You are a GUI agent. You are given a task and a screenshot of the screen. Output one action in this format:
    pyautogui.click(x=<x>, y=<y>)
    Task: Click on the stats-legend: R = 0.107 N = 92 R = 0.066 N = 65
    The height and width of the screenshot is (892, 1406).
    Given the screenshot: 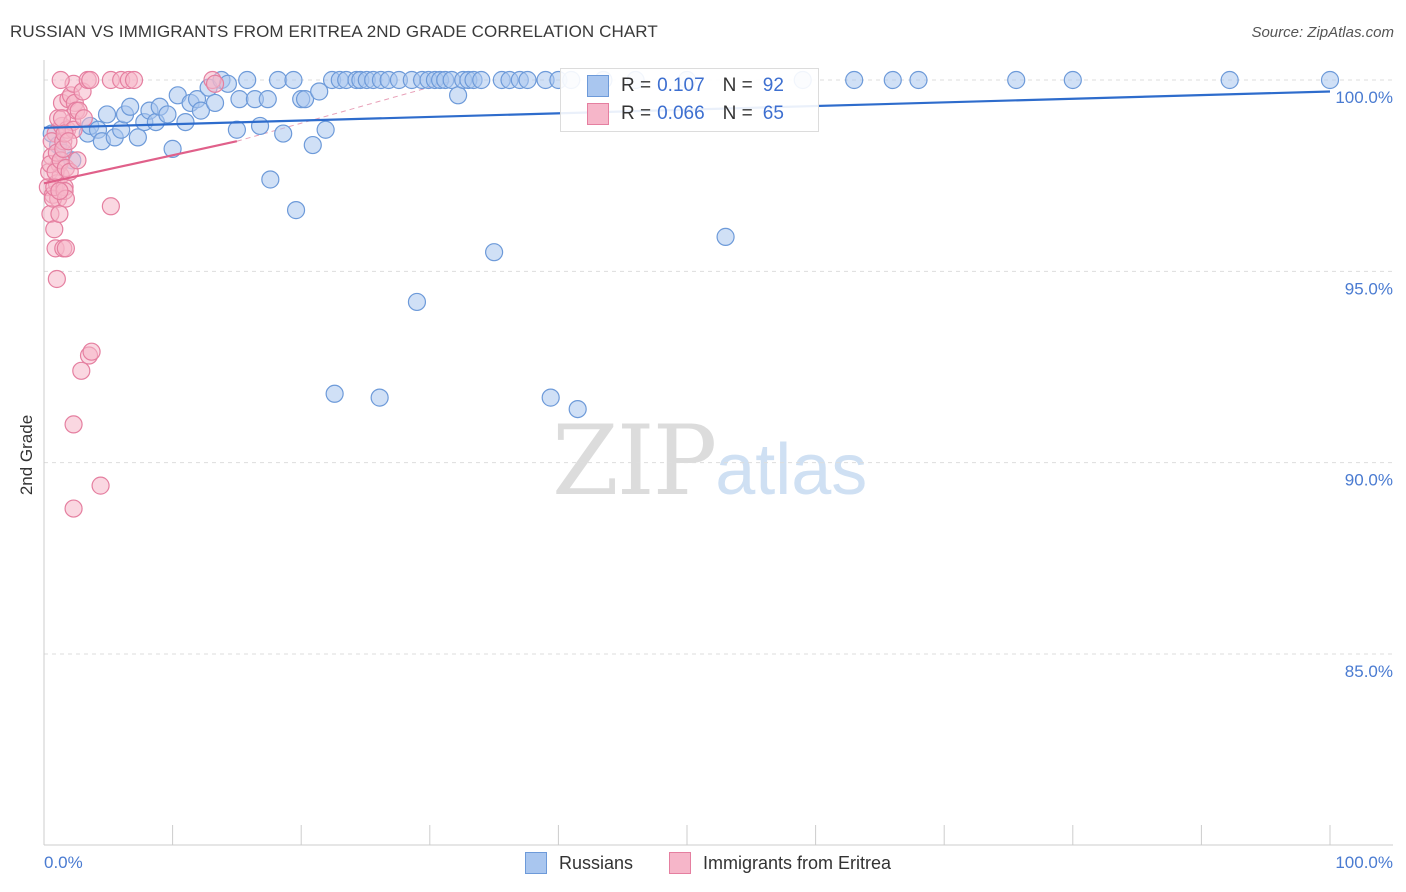 What is the action you would take?
    pyautogui.click(x=689, y=100)
    